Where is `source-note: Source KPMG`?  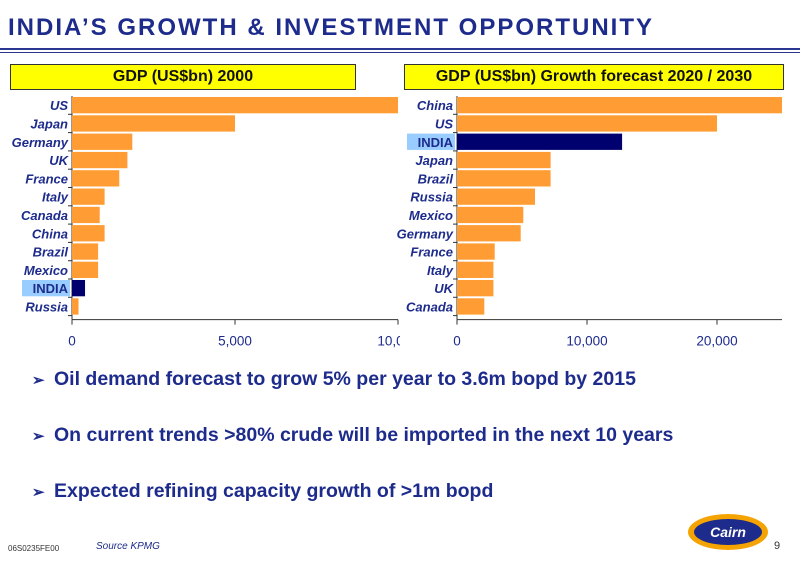
source-note: Source KPMG is located at coordinates (128, 546).